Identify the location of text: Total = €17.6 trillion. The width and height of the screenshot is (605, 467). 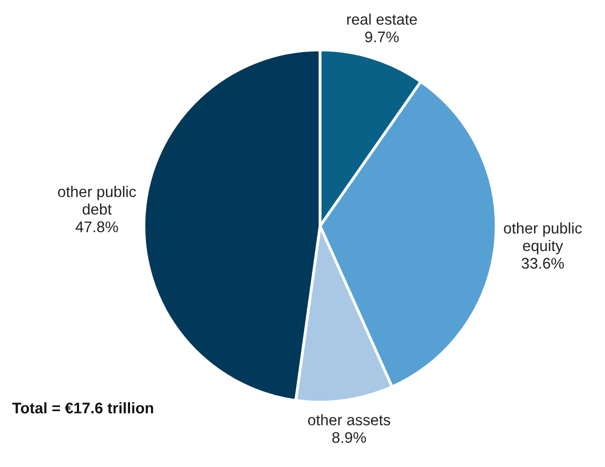
(83, 408).